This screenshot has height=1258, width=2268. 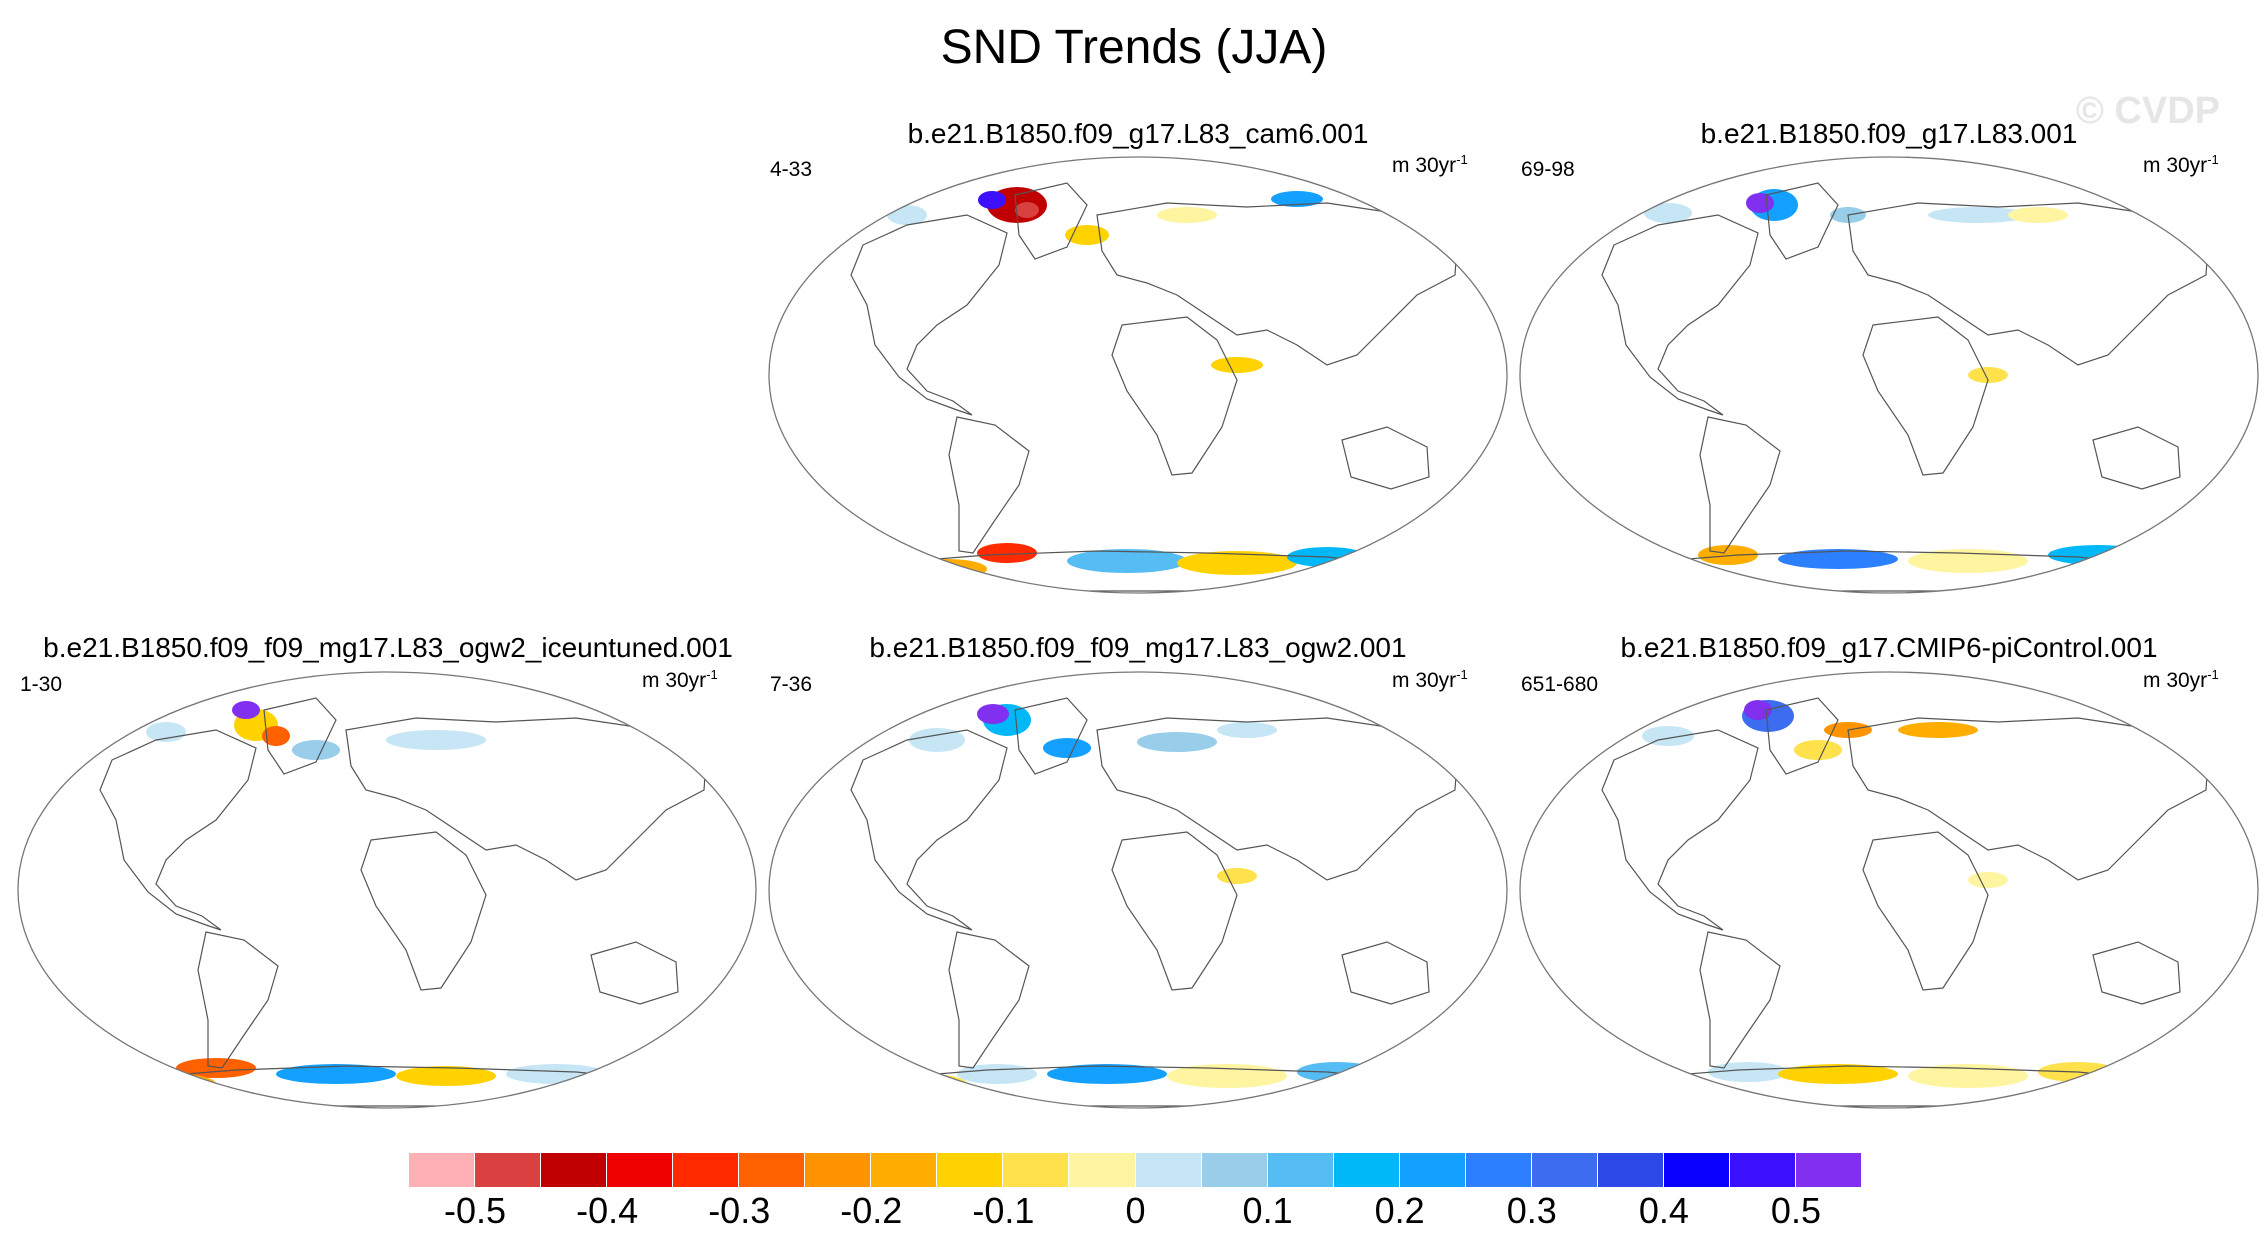 I want to click on panel-years-2: 69-98, so click(x=1548, y=169).